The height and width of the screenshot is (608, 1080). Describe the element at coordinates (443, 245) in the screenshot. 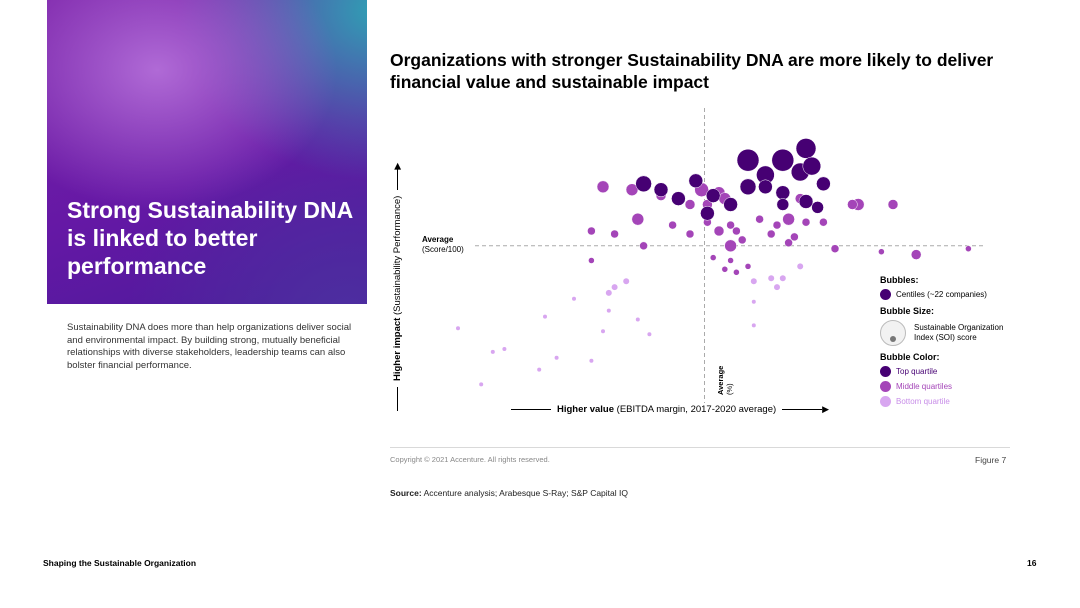

I see `average-y-annotation: Average (Score/100)` at that location.